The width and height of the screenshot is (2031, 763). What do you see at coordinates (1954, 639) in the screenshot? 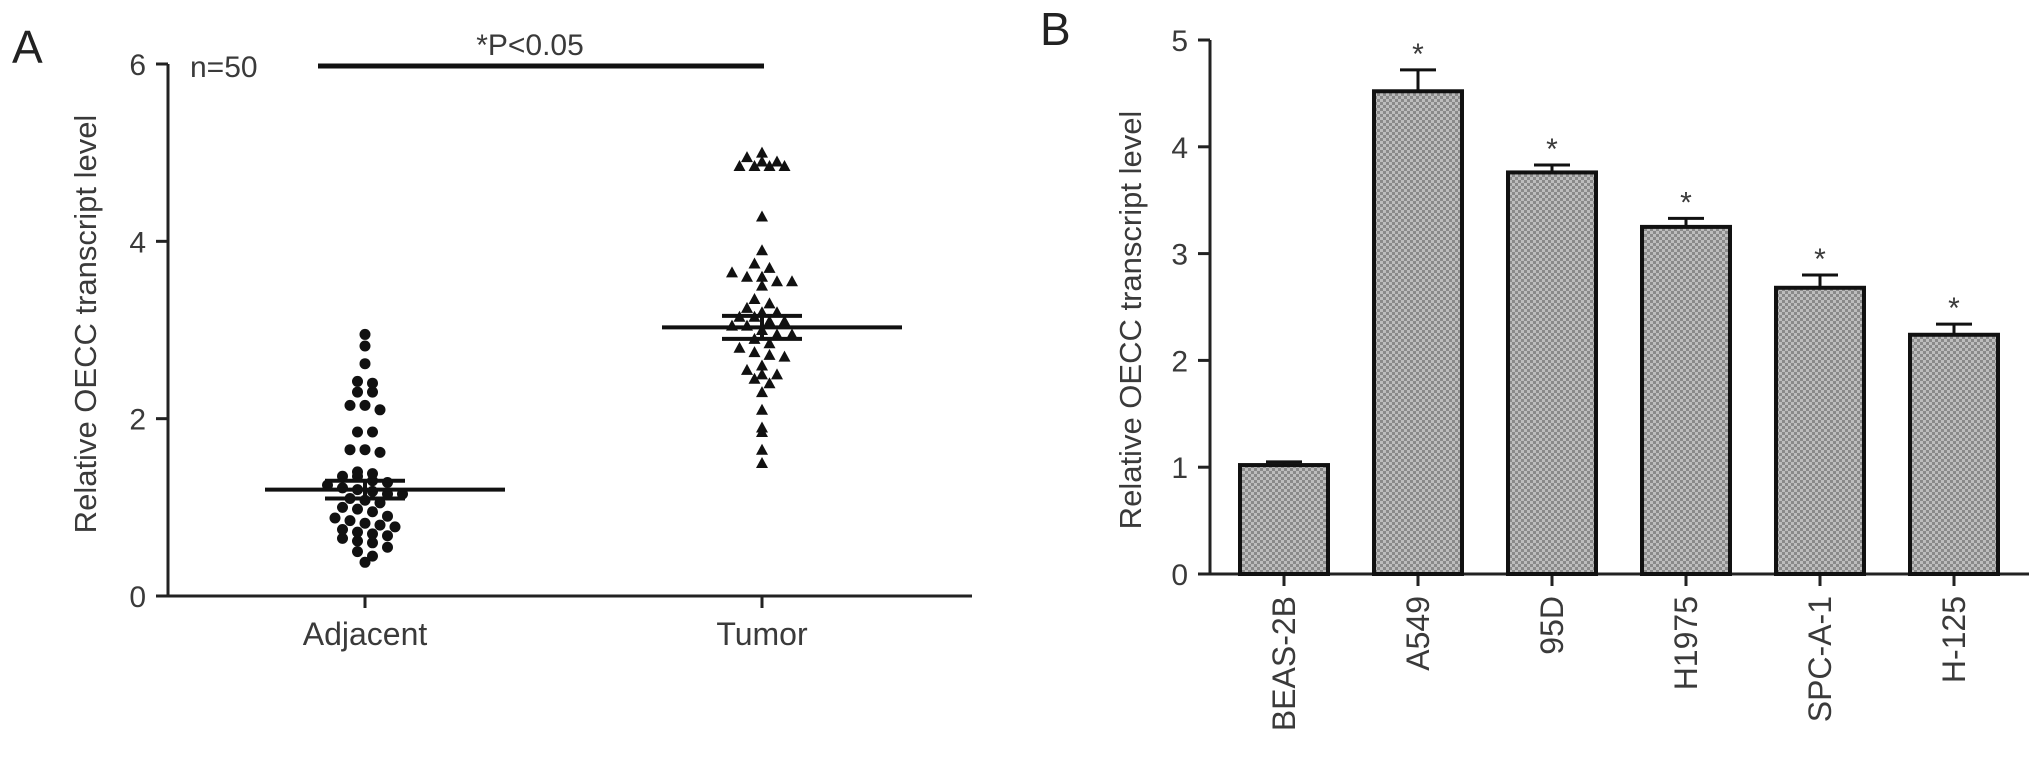
I see `x-category-label: H-125` at bounding box center [1954, 639].